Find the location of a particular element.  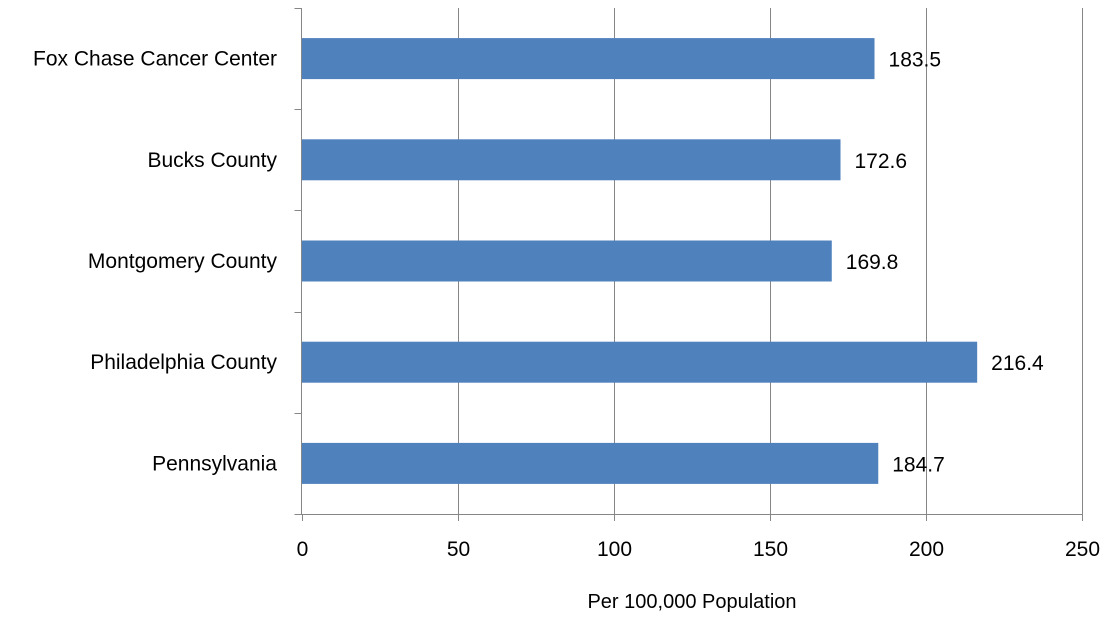

x-tick-label-200: 200 is located at coordinates (926, 549).